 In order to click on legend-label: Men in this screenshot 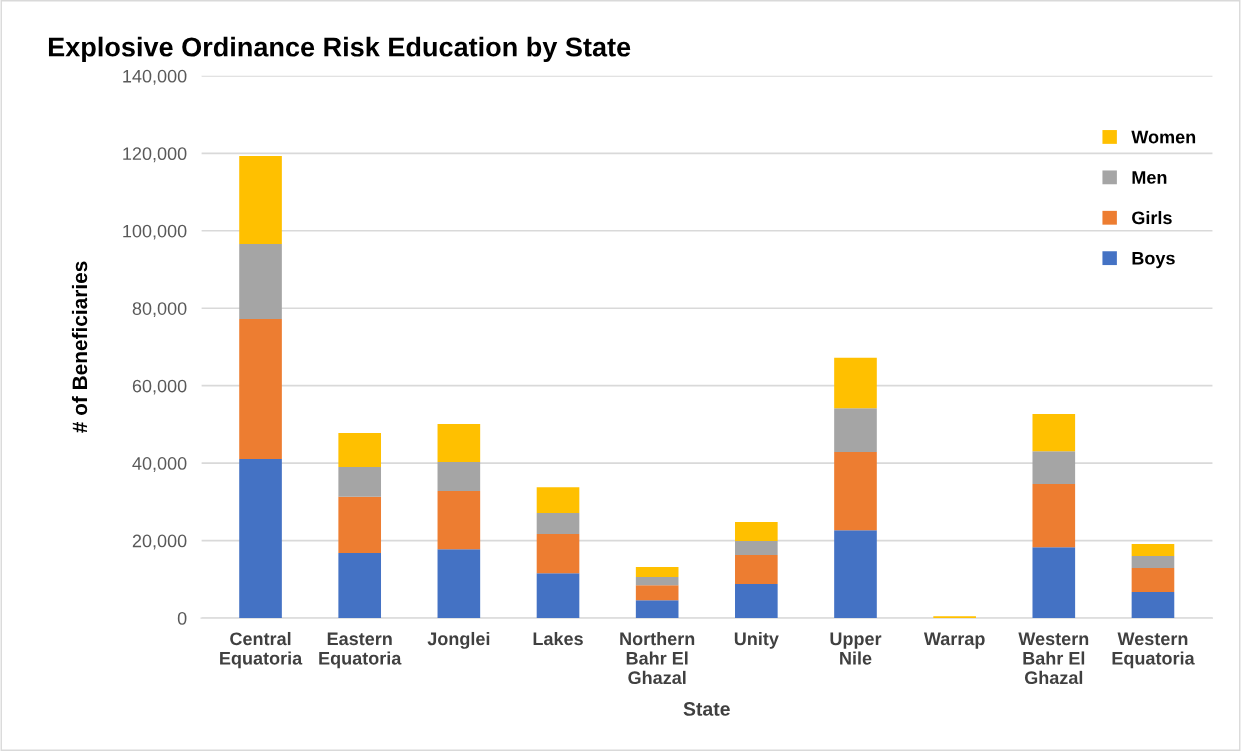, I will do `click(1149, 177)`.